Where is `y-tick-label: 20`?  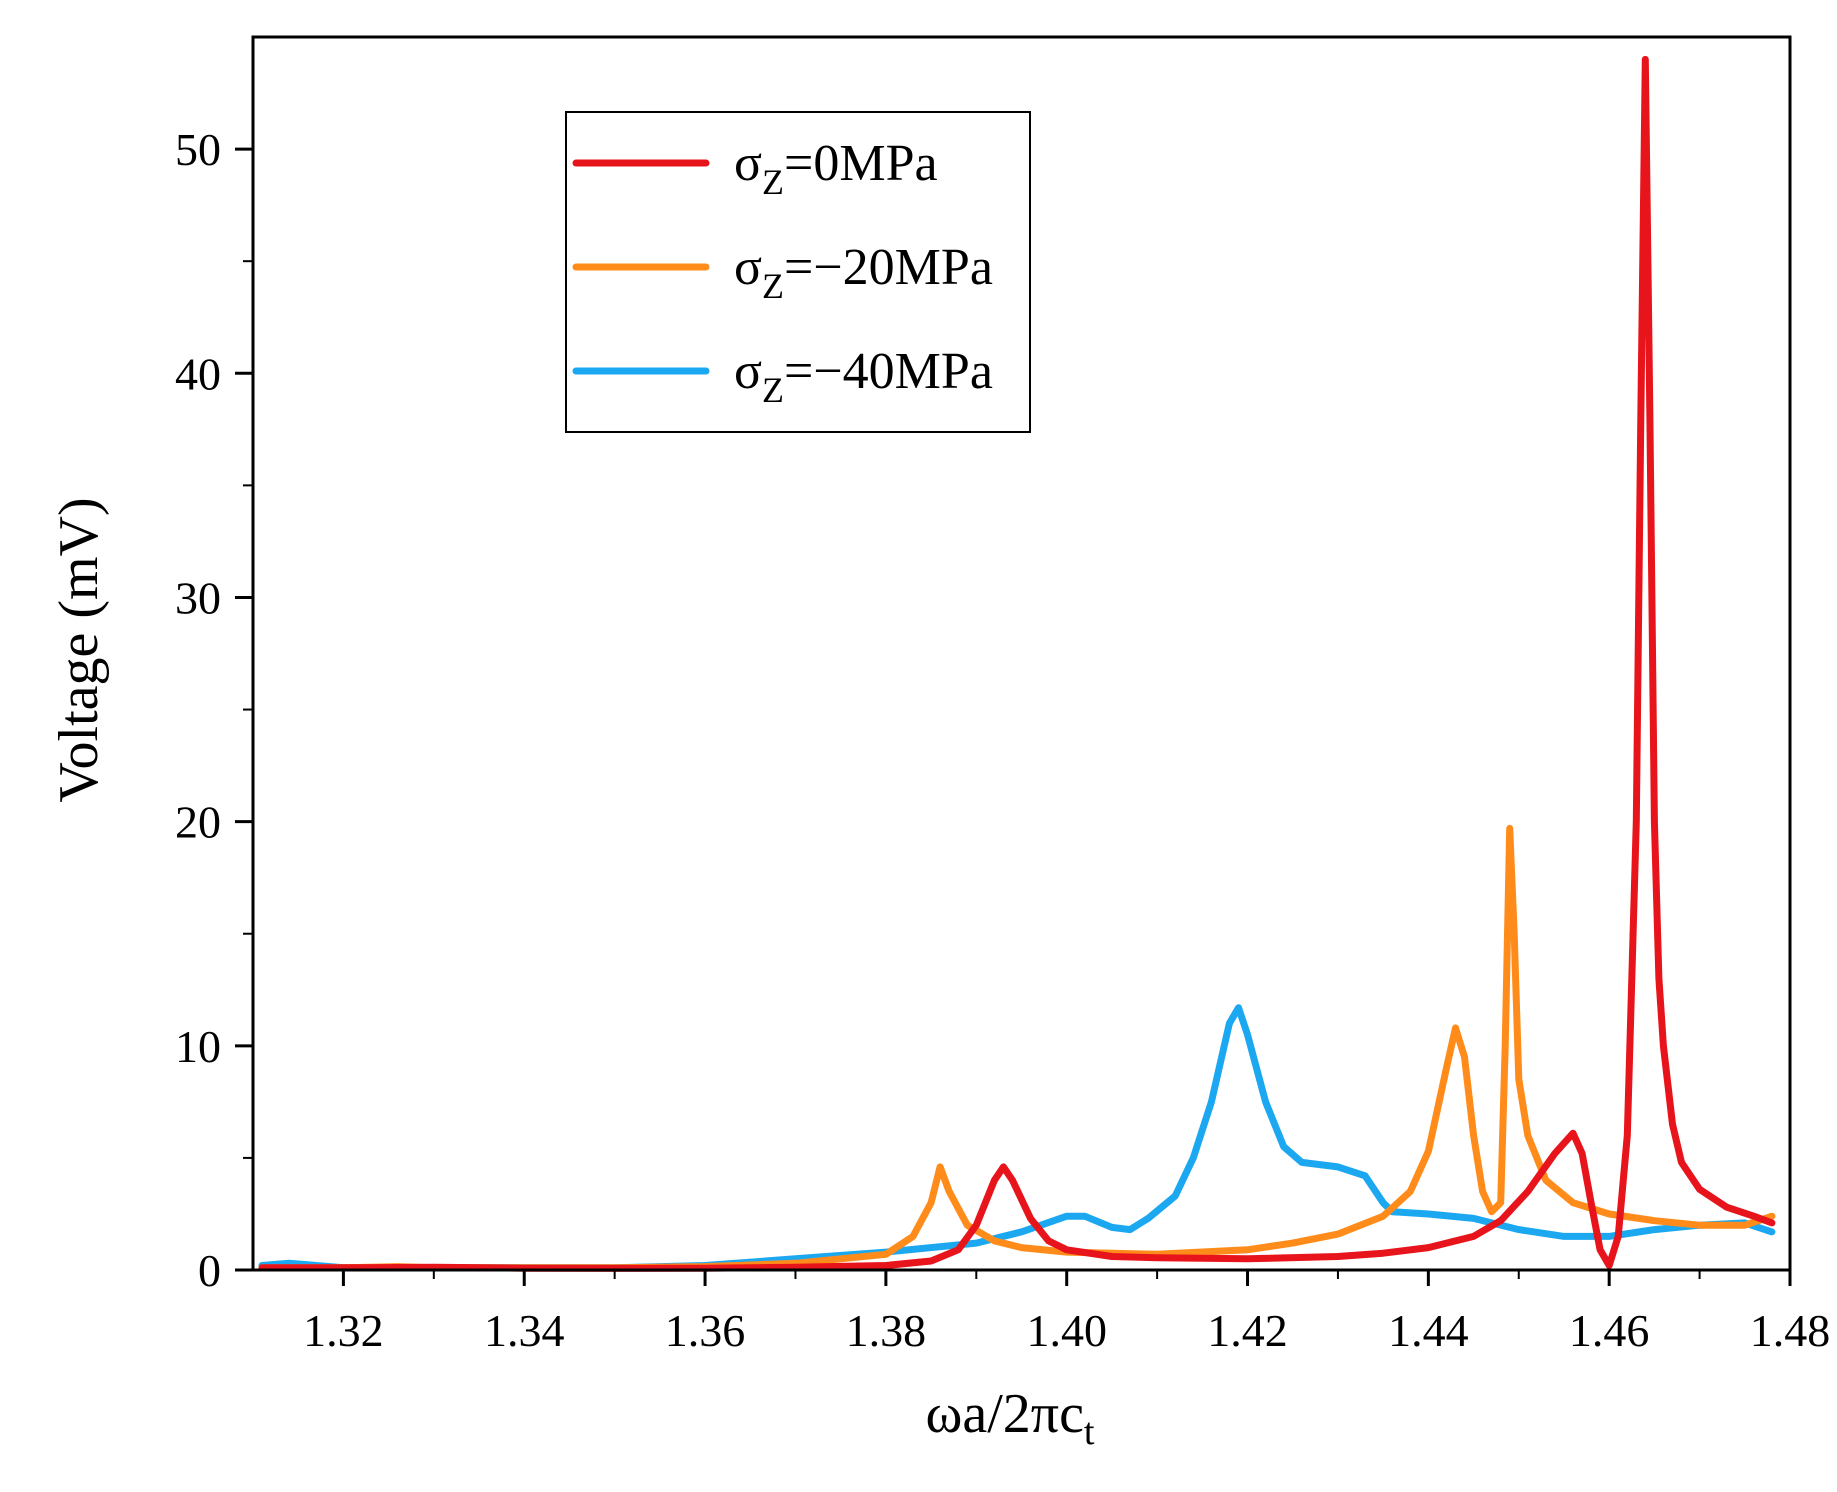 y-tick-label: 20 is located at coordinates (198, 822).